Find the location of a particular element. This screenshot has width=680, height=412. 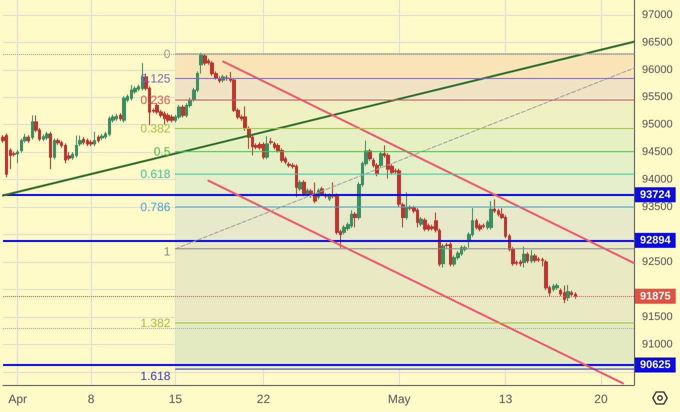

series-label: 0.618 is located at coordinates (155, 174).